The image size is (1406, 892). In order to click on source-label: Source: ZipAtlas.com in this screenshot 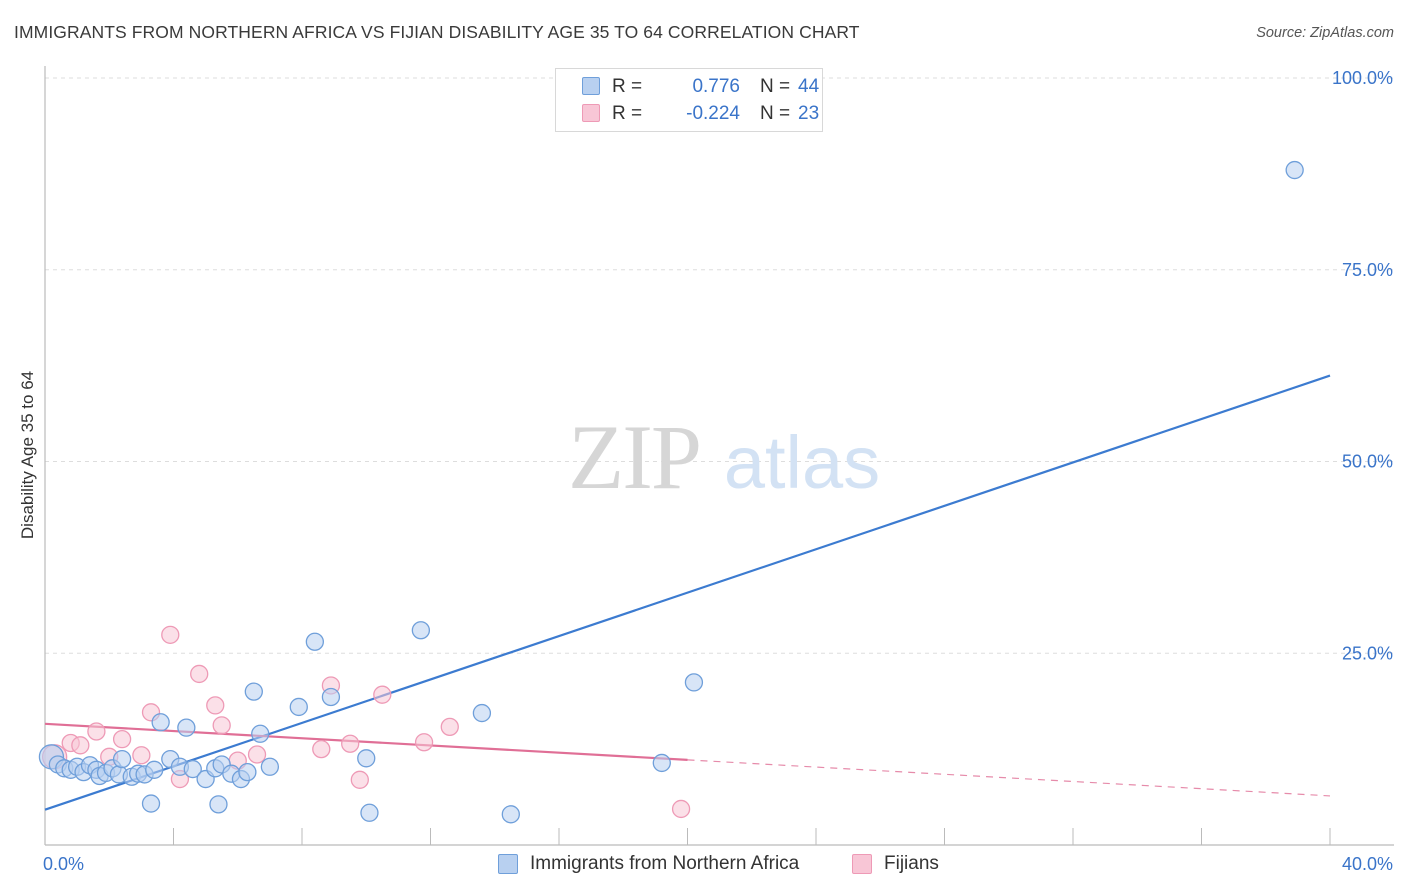, I will do `click(1325, 33)`.